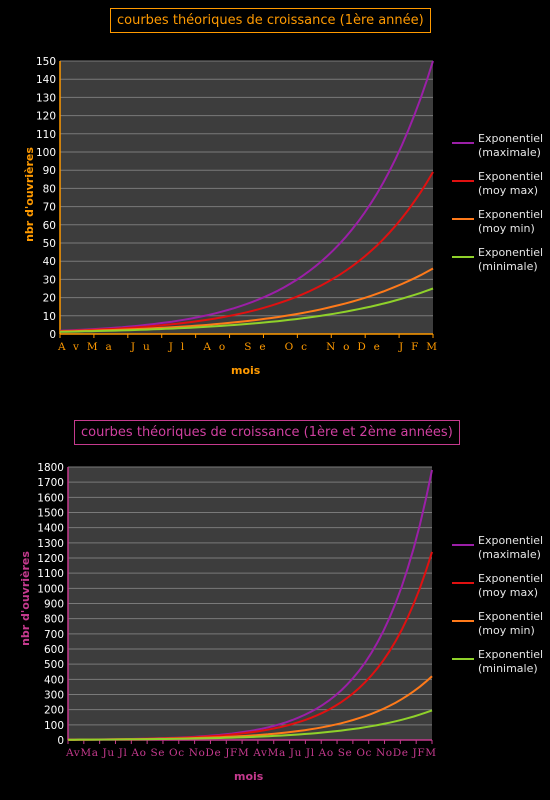 Image resolution: width=550 pixels, height=800 pixels. I want to click on y-tick-label: 400, so click(54, 680).